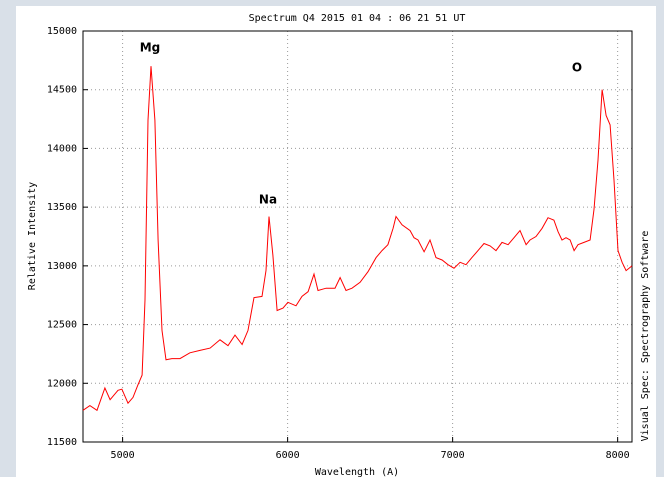 This screenshot has height=477, width=664. I want to click on peak-label: Mg, so click(150, 48).